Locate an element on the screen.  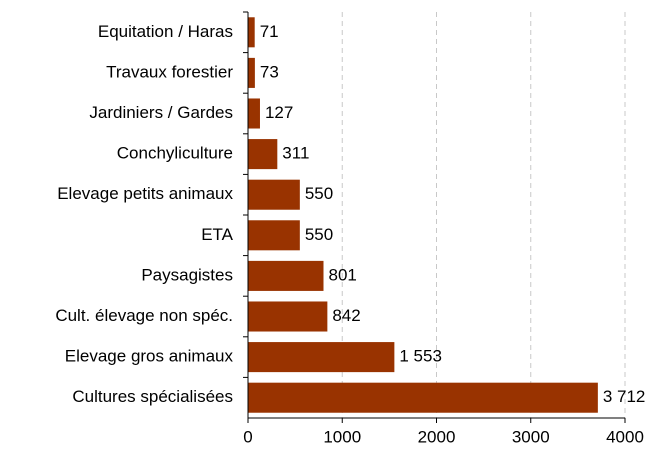
value-label: 73 is located at coordinates (269, 71).